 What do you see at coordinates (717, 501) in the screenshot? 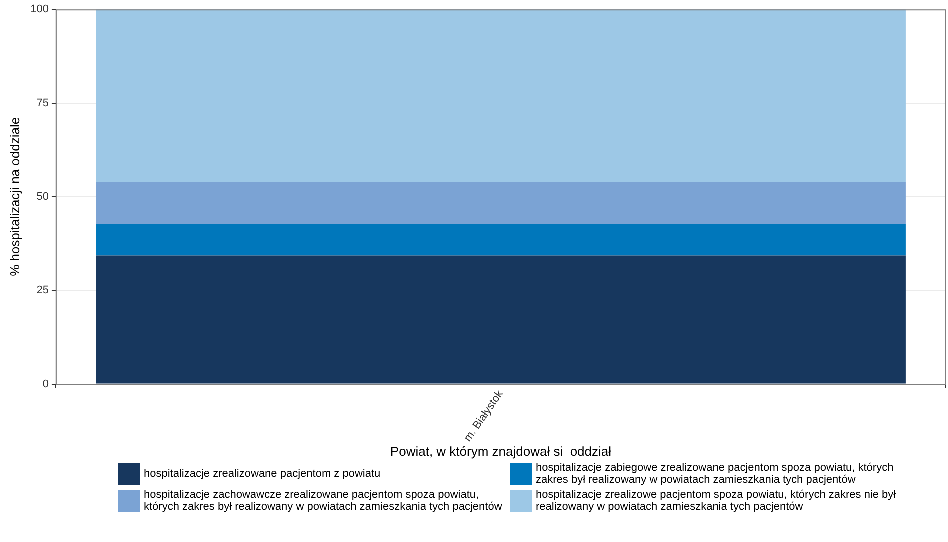
I see `legend-label: hospitalizacje zrealizowe pacjentom spoza powiatu, których zakres nie był realizowany w powiatach zamieszkania tych pacjentów` at bounding box center [717, 501].